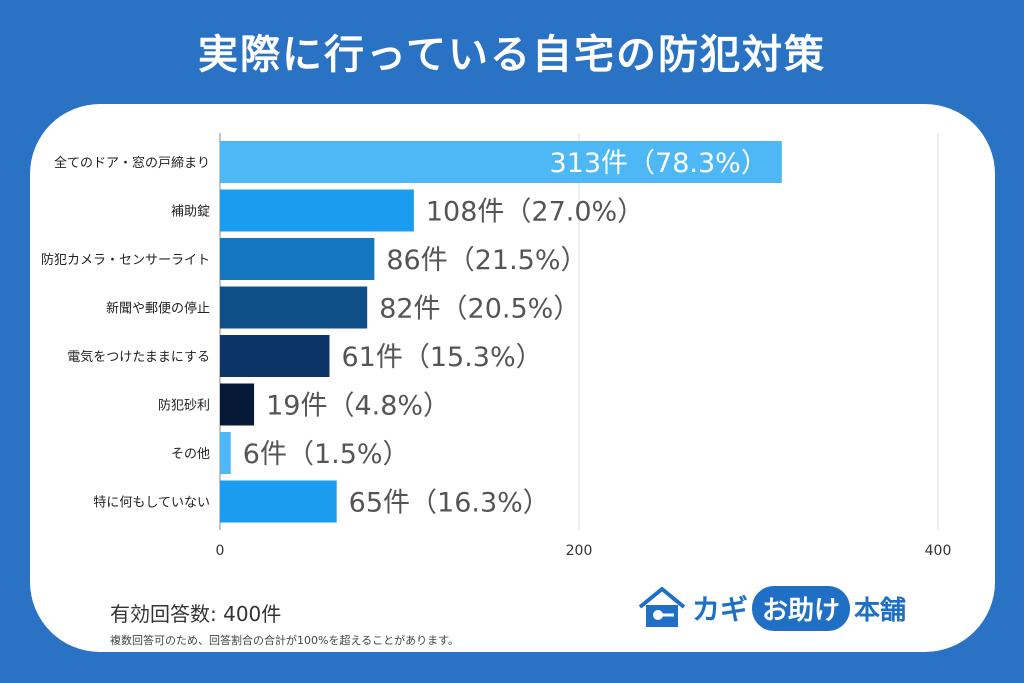 This screenshot has width=1024, height=683. Describe the element at coordinates (196, 614) in the screenshot. I see `respondent-count: 有効回答数: 400件` at that location.